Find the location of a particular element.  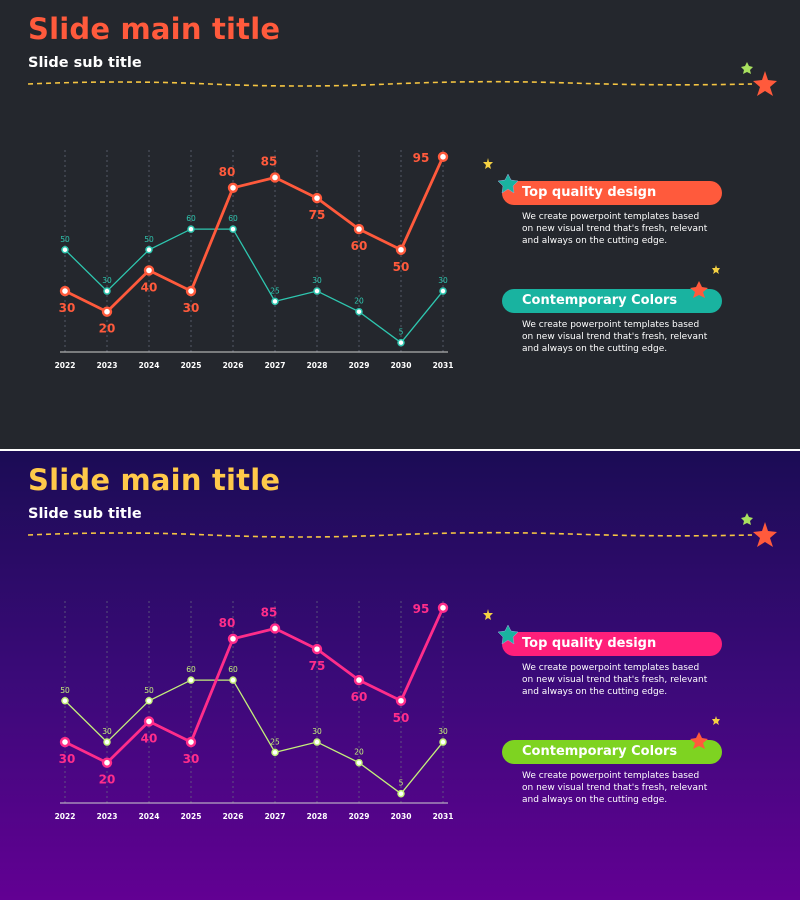

data-label-secondary: 25 is located at coordinates (275, 290).